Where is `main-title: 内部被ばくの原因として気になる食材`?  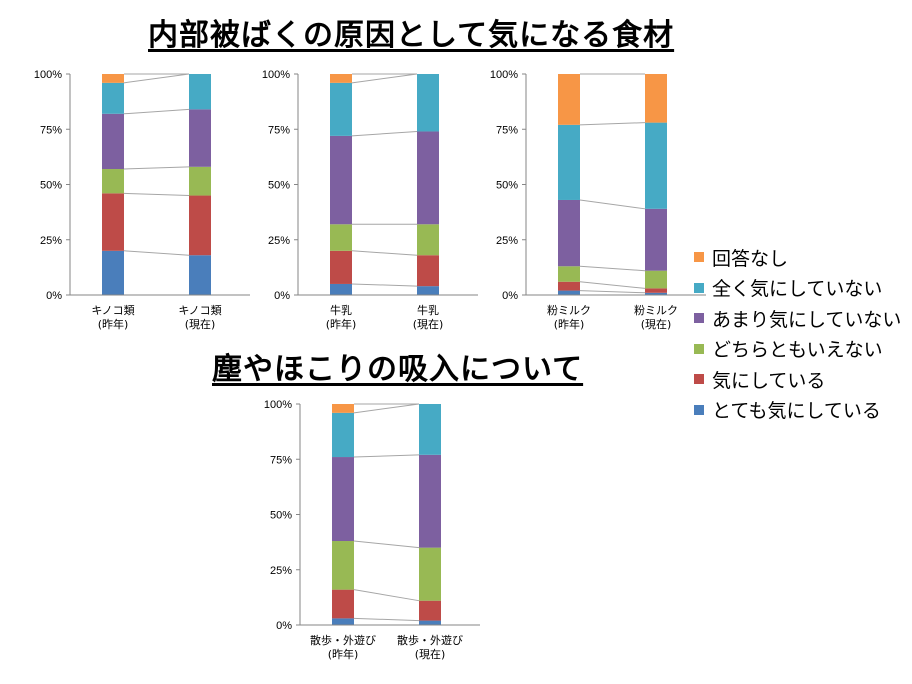 main-title: 内部被ばくの原因として気になる食材 is located at coordinates (411, 35).